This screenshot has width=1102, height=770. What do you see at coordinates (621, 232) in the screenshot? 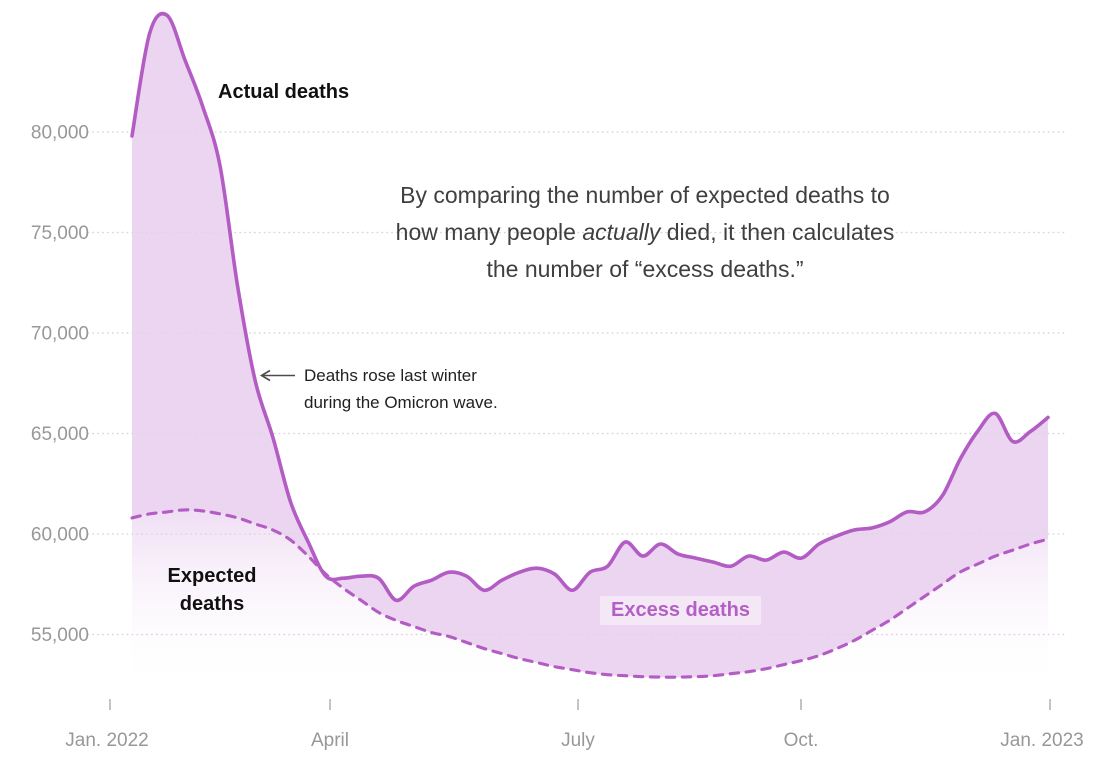
I see `note-line2-italic: actually` at bounding box center [621, 232].